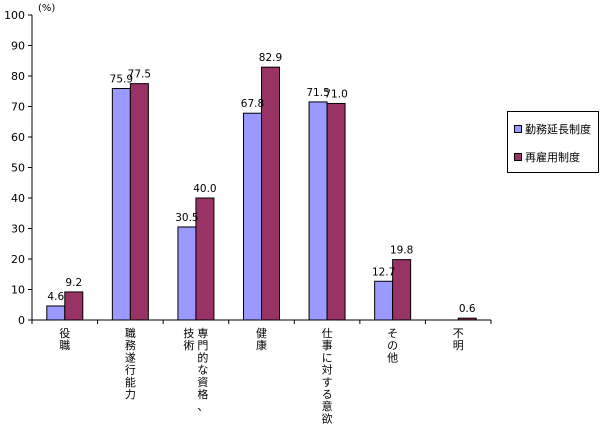 This screenshot has height=441, width=603. Describe the element at coordinates (18, 76) in the screenshot. I see `y-tick-label: 80` at that location.